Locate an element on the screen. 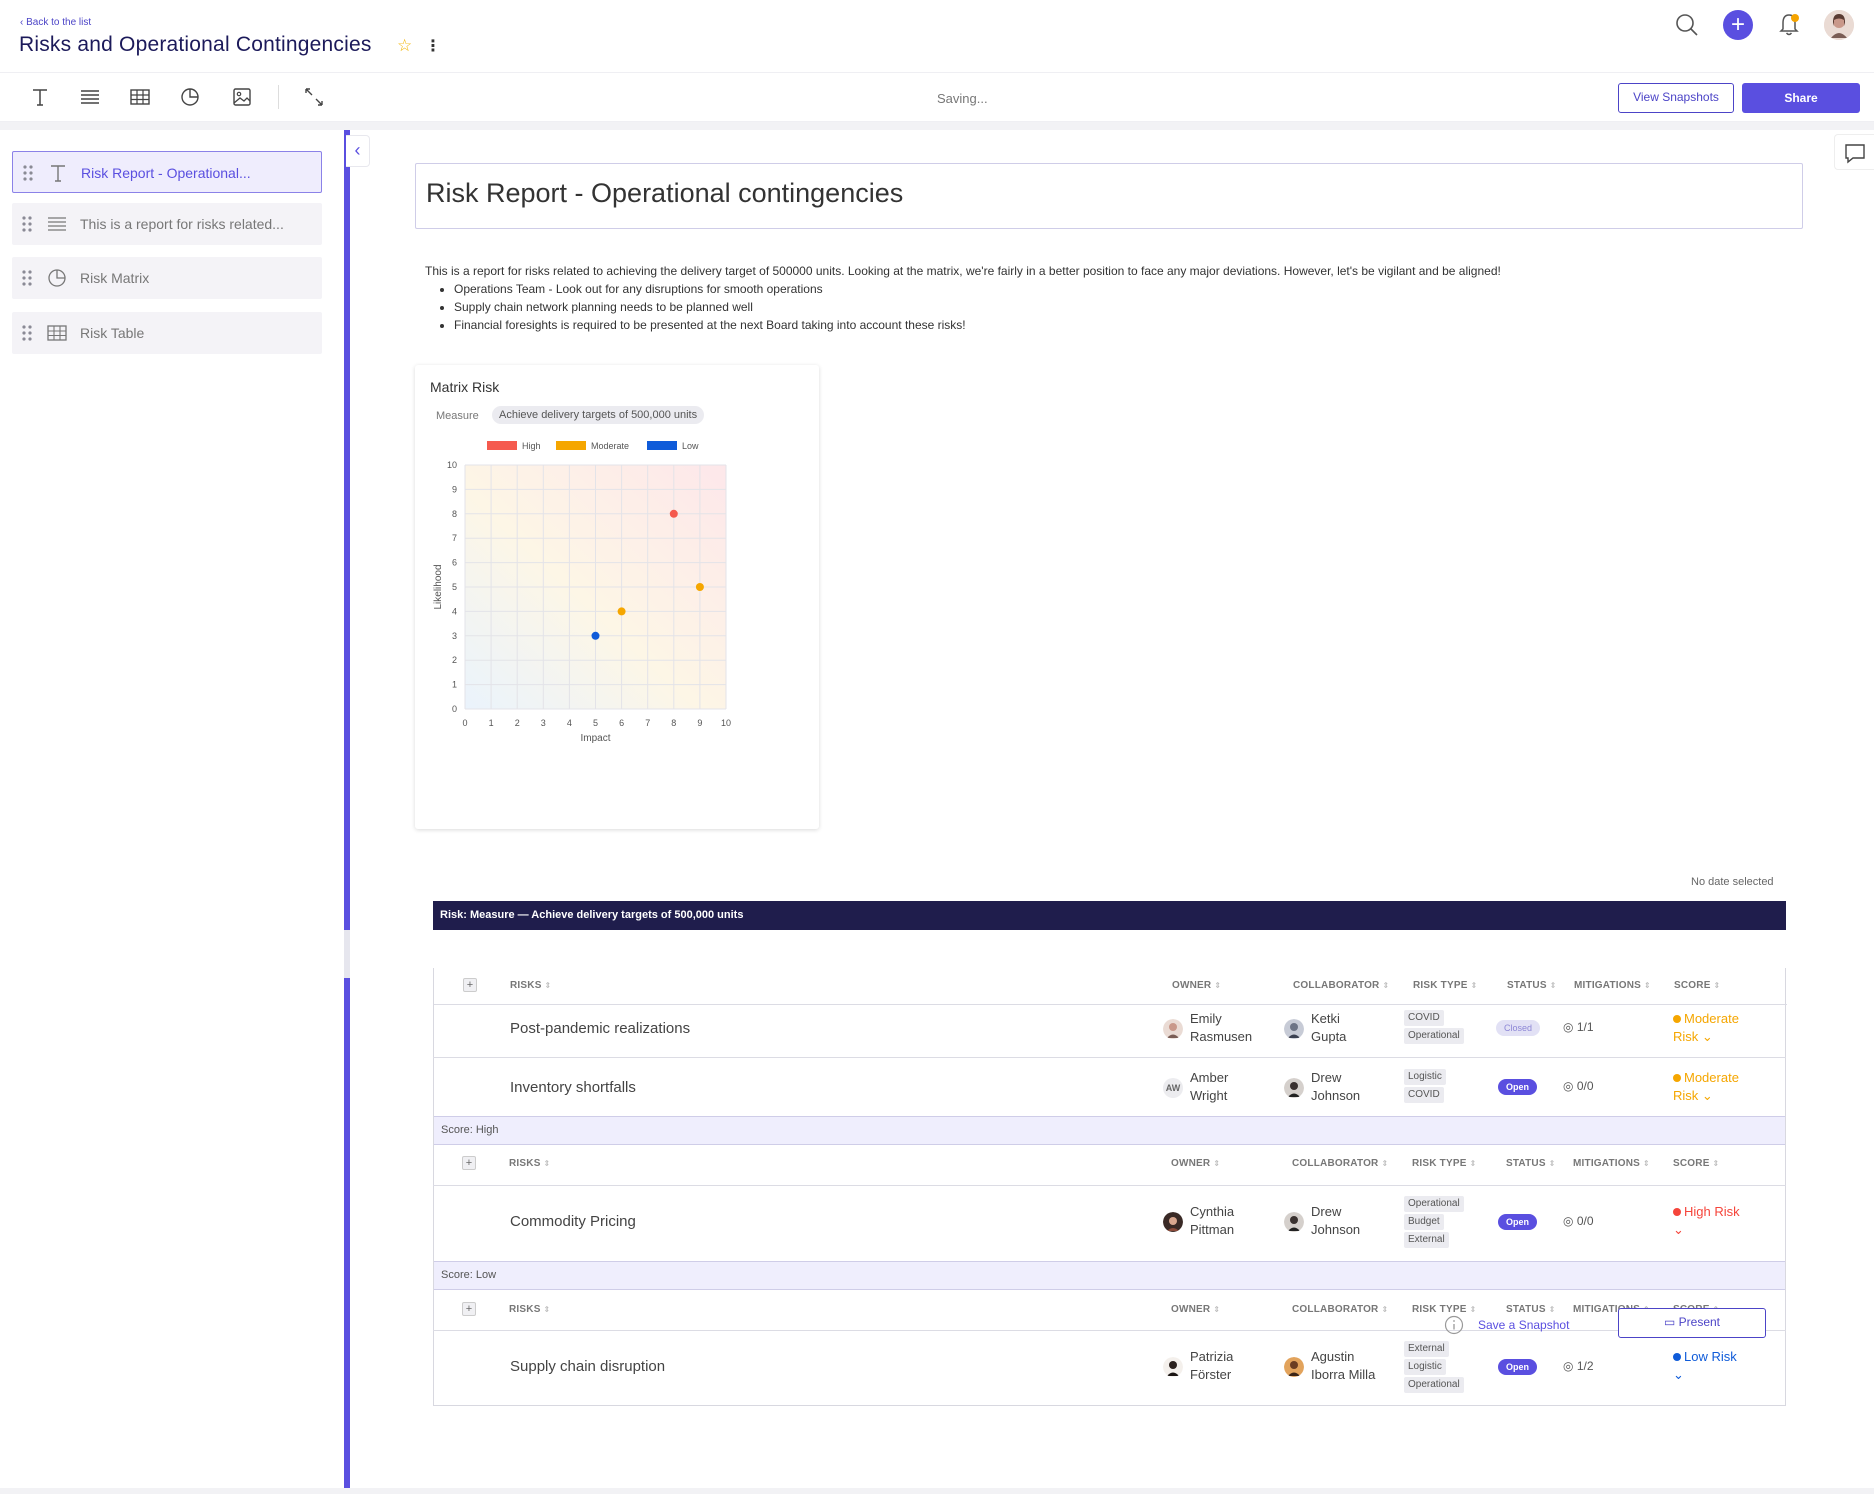  group-row-score-low: Score: Low is located at coordinates (1109, 1275).